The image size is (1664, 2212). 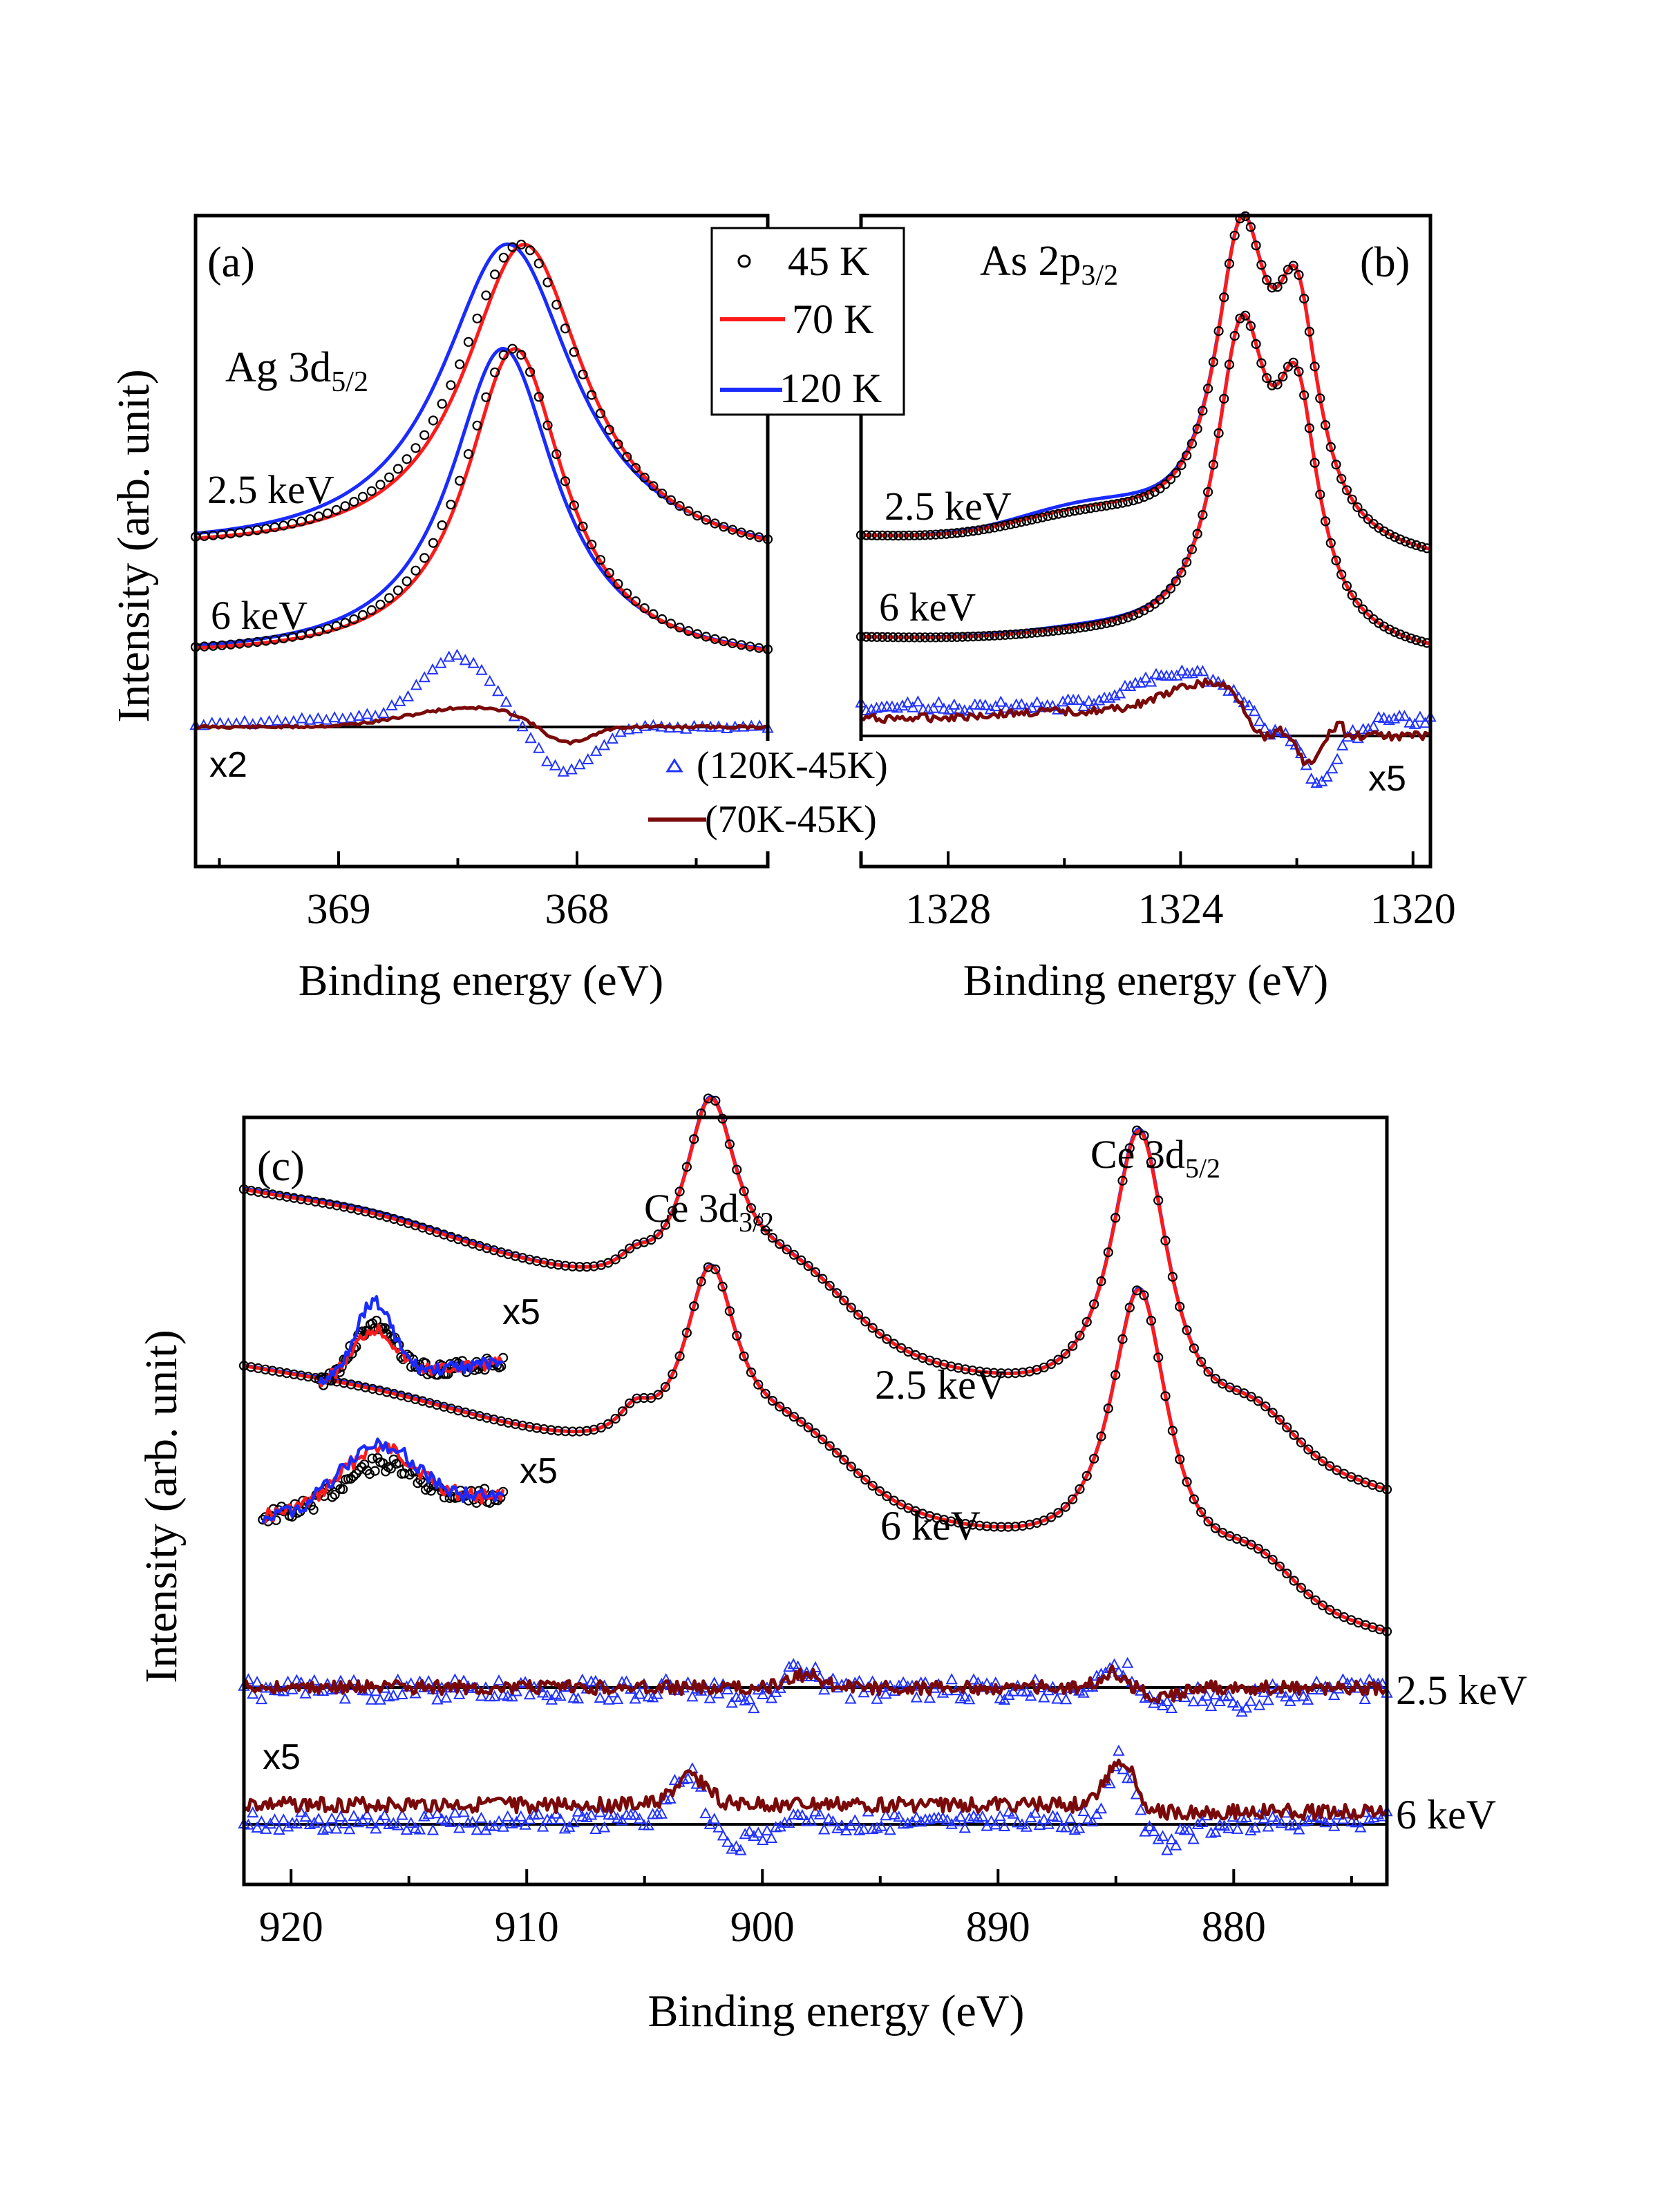 I want to click on panel-a-title: Ag 3d5/2, so click(x=296, y=371).